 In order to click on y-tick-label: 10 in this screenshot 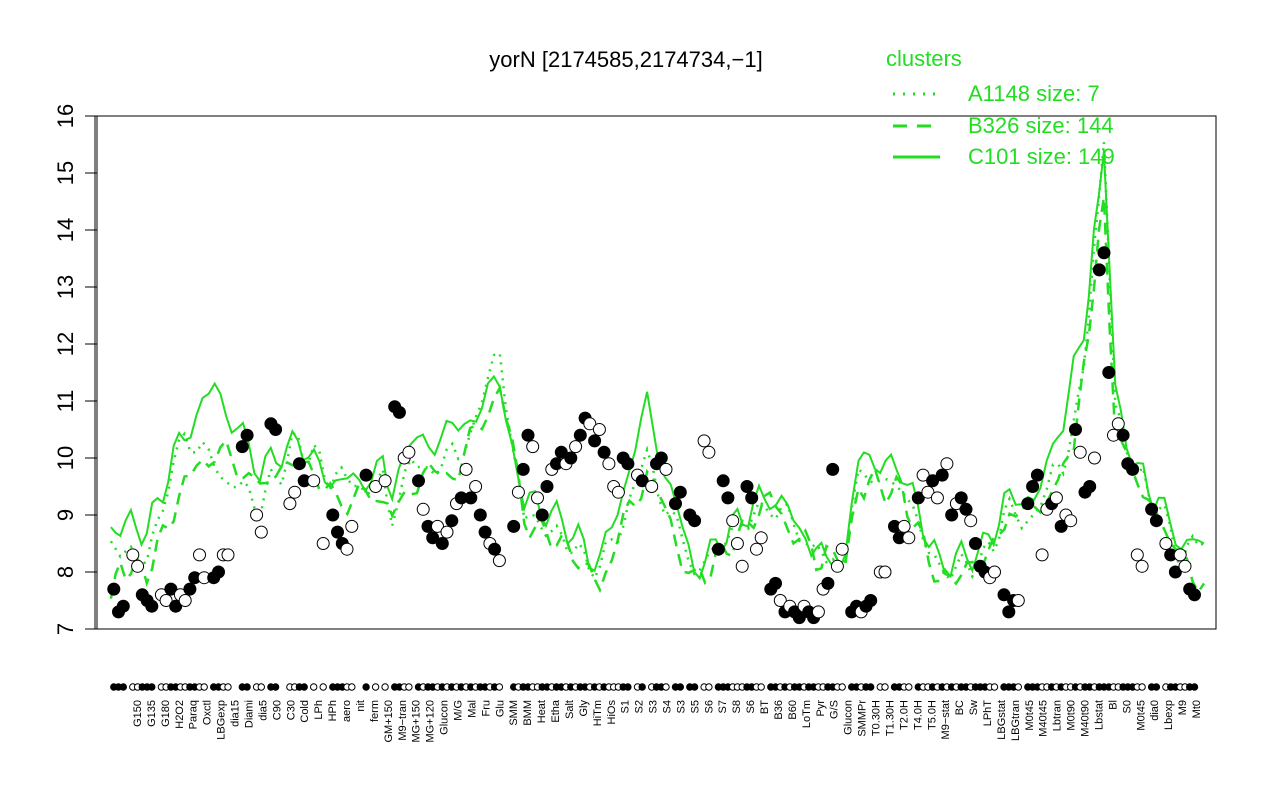, I will do `click(65, 458)`.